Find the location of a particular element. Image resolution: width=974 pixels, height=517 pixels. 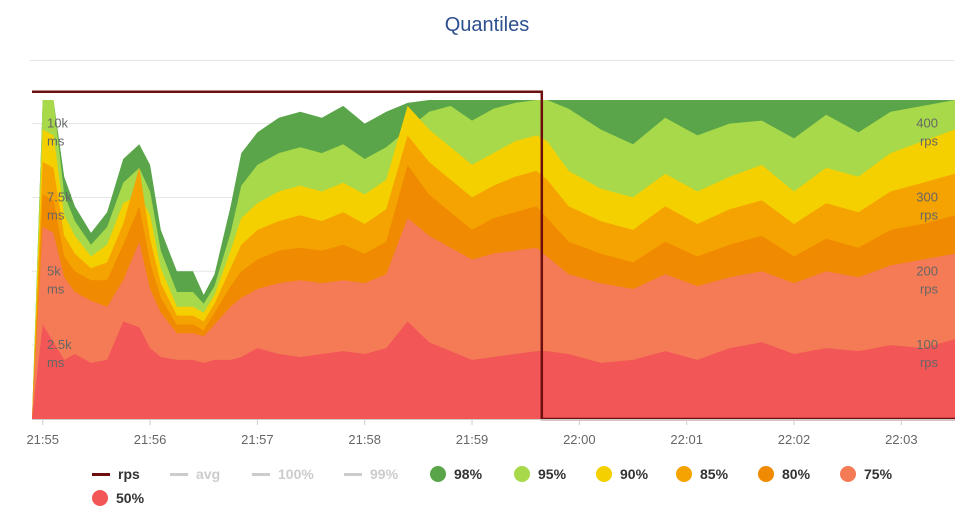

legend-item-95pct: 95% is located at coordinates (540, 474).